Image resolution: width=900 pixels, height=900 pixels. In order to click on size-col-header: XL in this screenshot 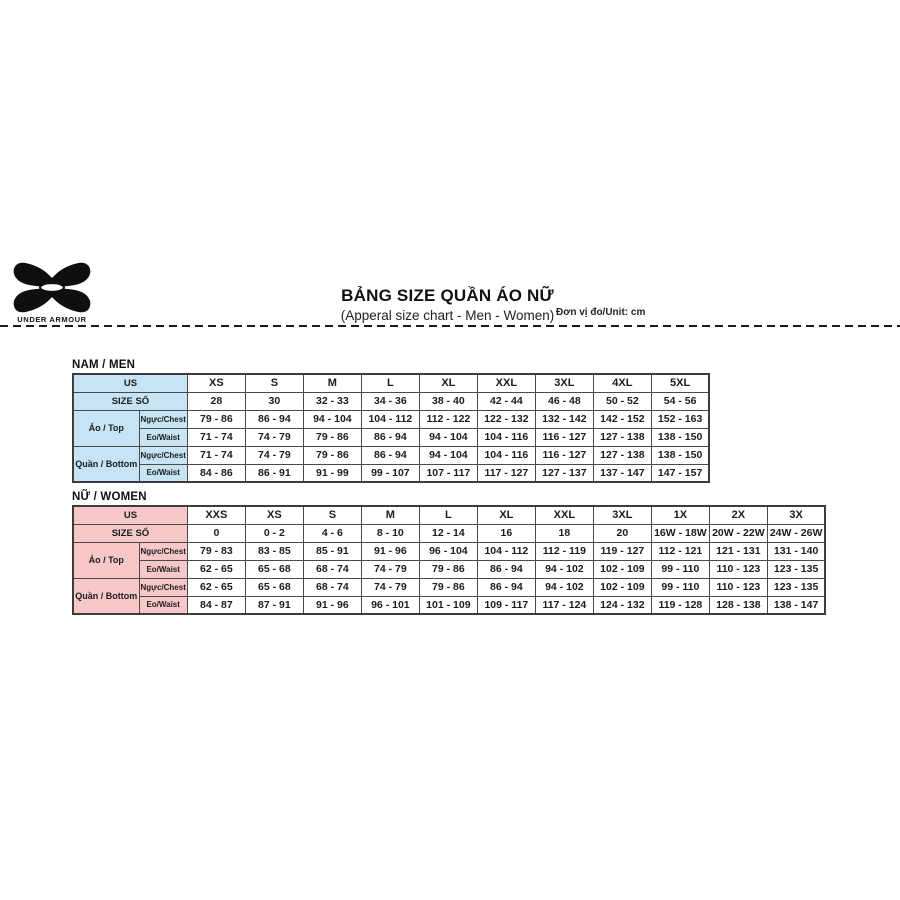, I will do `click(506, 515)`.